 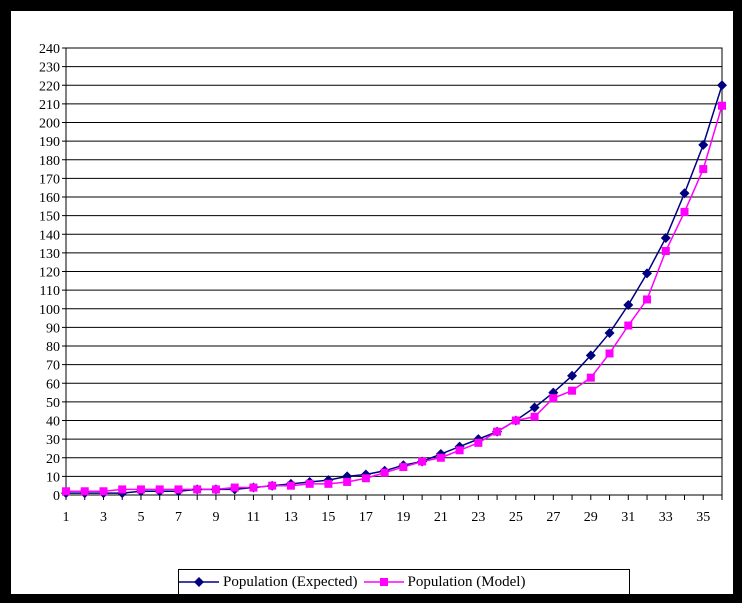 What do you see at coordinates (666, 517) in the screenshot?
I see `x-tick-label: 33` at bounding box center [666, 517].